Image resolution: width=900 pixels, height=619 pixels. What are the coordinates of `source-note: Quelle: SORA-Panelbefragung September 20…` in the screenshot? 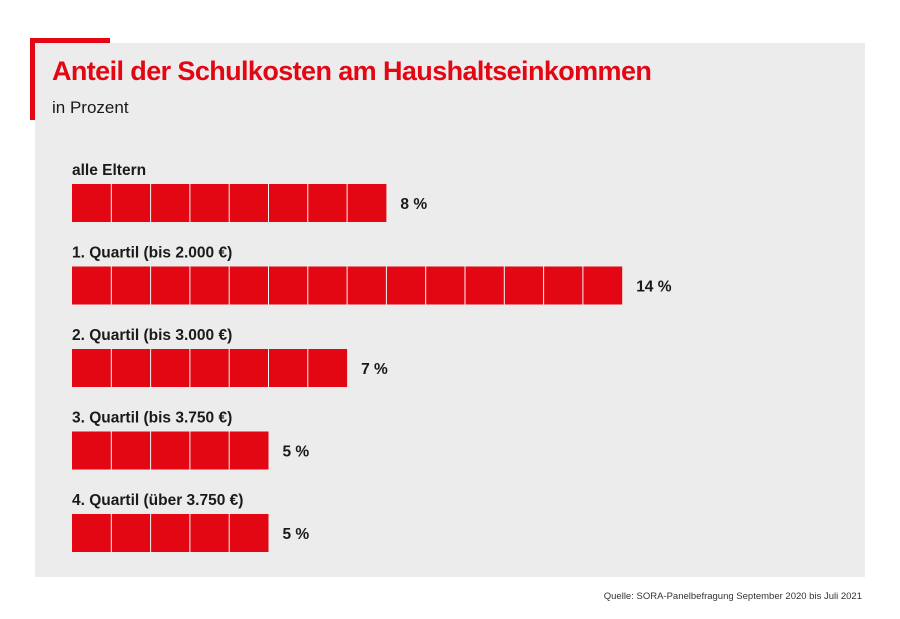 It's located at (732, 596).